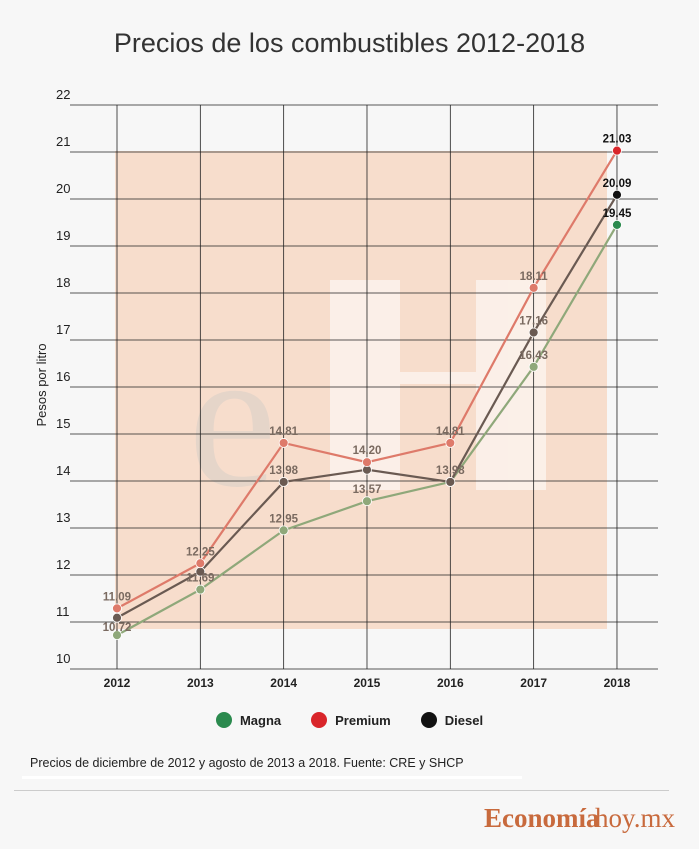 This screenshot has width=699, height=849. I want to click on point-premium-2013, so click(200, 563).